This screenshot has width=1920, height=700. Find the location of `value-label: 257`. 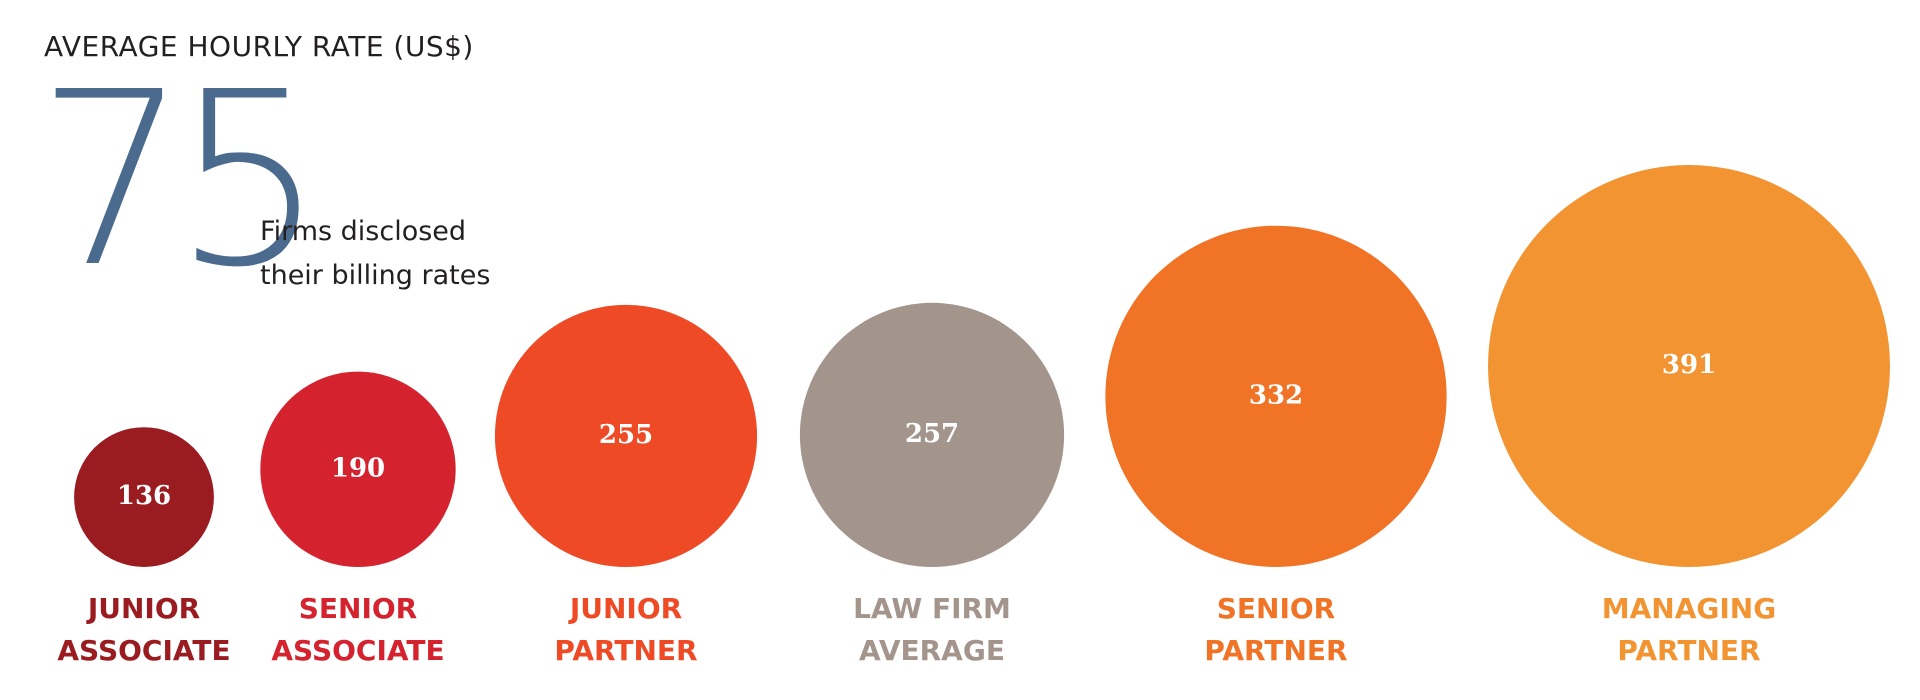

value-label: 257 is located at coordinates (932, 434).